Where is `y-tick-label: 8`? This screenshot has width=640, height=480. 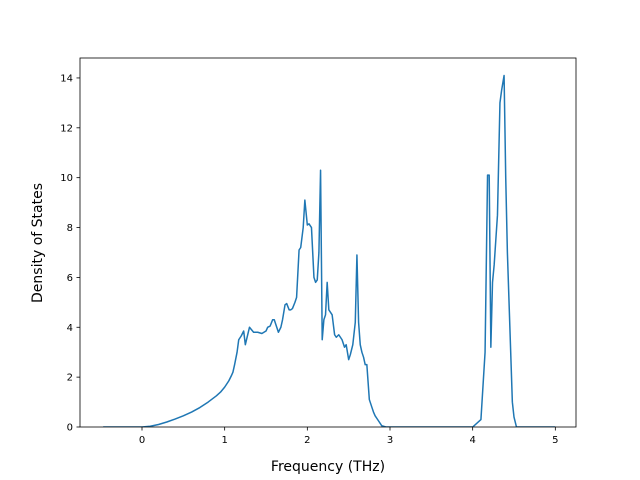
y-tick-label: 8 is located at coordinates (70, 228).